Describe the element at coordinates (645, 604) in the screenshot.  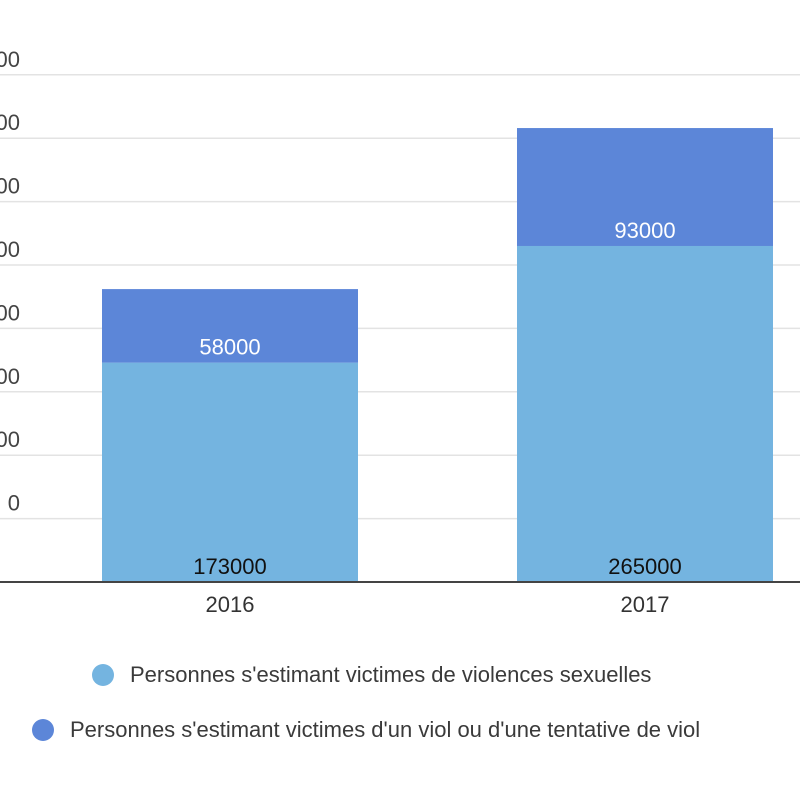
I see `x-tick-label-2017: 2017` at that location.